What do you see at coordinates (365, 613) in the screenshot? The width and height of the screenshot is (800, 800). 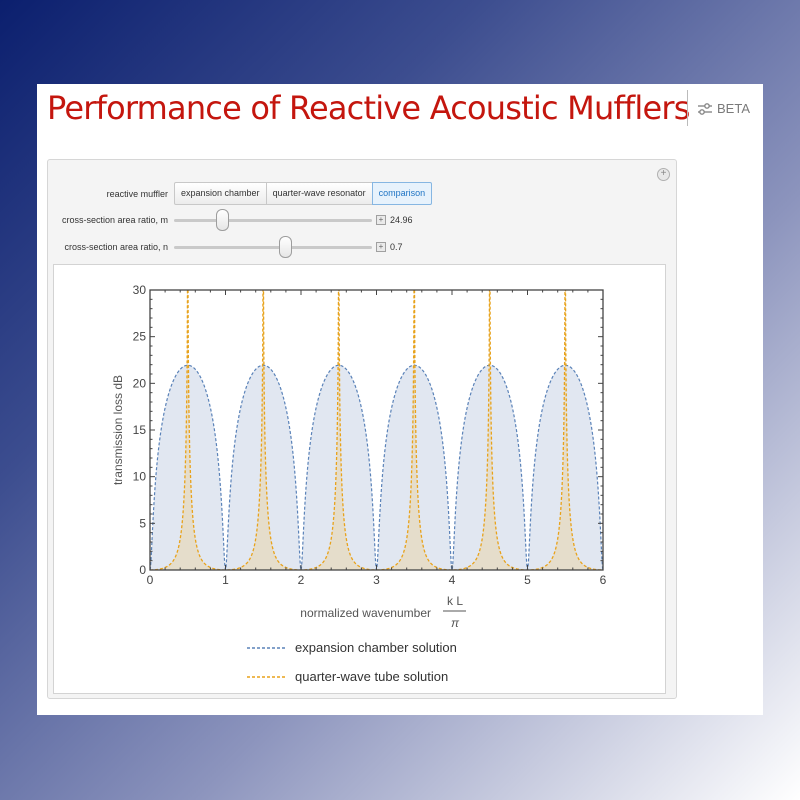 I see `x-axis-label: normalized wavenumber` at bounding box center [365, 613].